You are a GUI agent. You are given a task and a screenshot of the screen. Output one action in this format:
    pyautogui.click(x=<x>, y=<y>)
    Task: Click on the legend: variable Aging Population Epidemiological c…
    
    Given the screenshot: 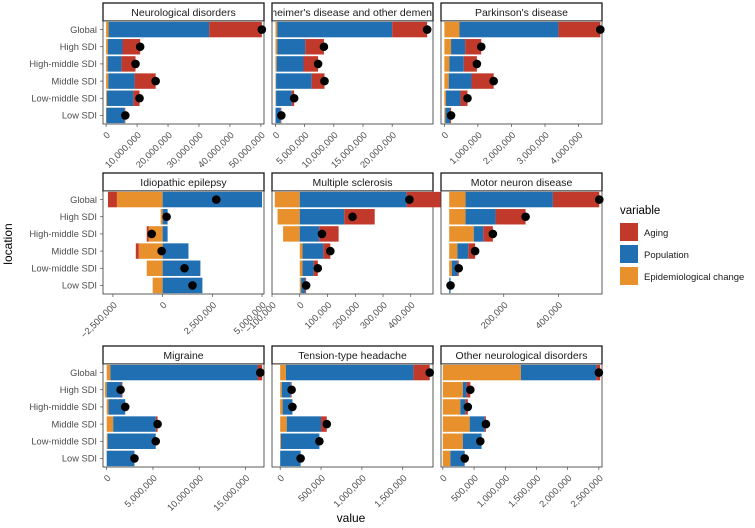 What is the action you would take?
    pyautogui.click(x=682, y=245)
    